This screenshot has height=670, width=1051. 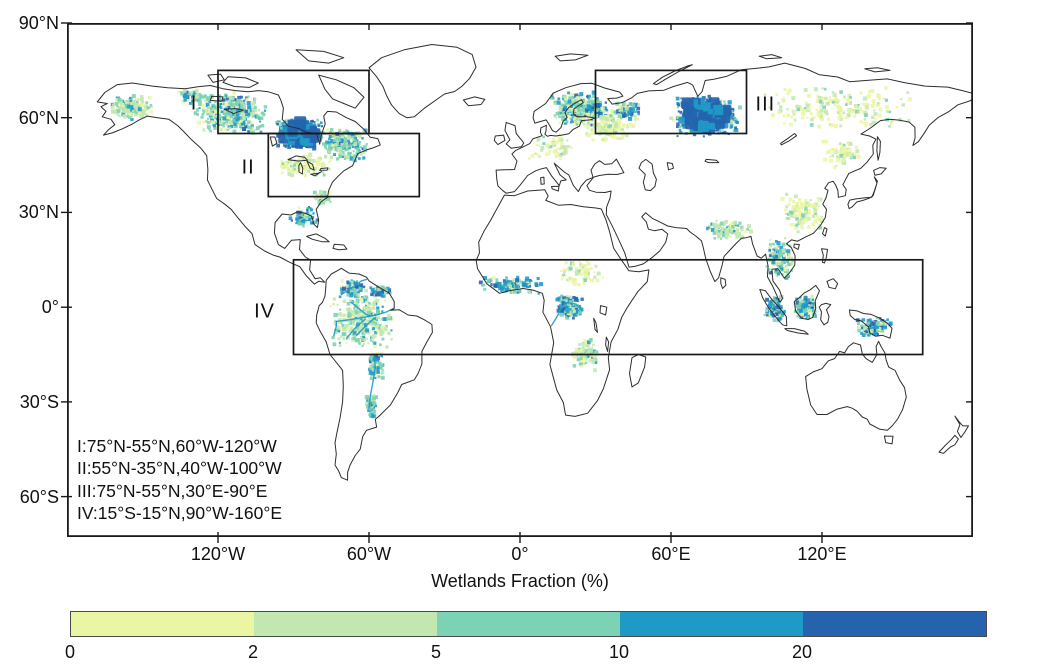 I want to click on y-tick-label: 30°S, so click(x=39, y=401).